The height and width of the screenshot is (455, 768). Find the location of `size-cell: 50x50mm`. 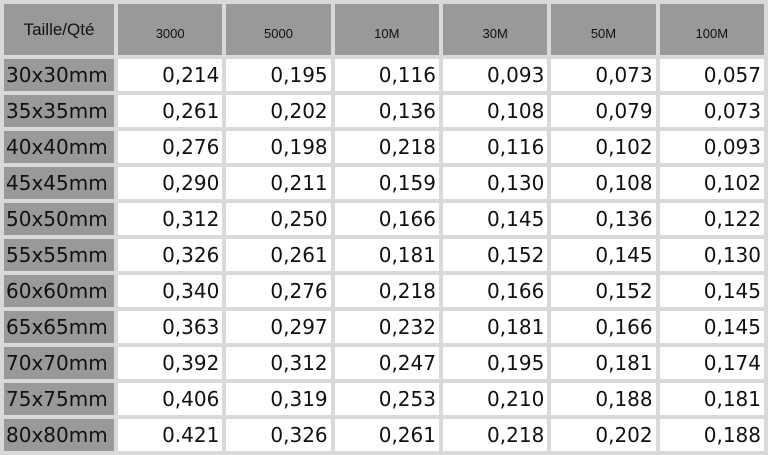

size-cell: 50x50mm is located at coordinates (59, 219).